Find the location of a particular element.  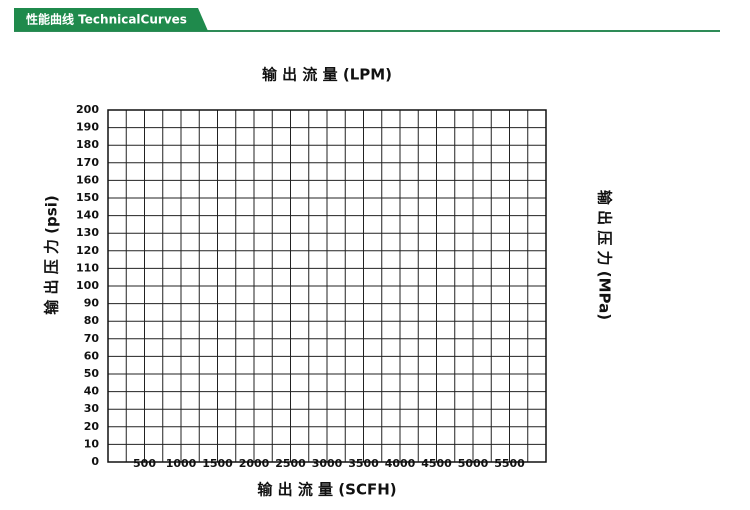

y-tick-label: 120 is located at coordinates (87, 250).